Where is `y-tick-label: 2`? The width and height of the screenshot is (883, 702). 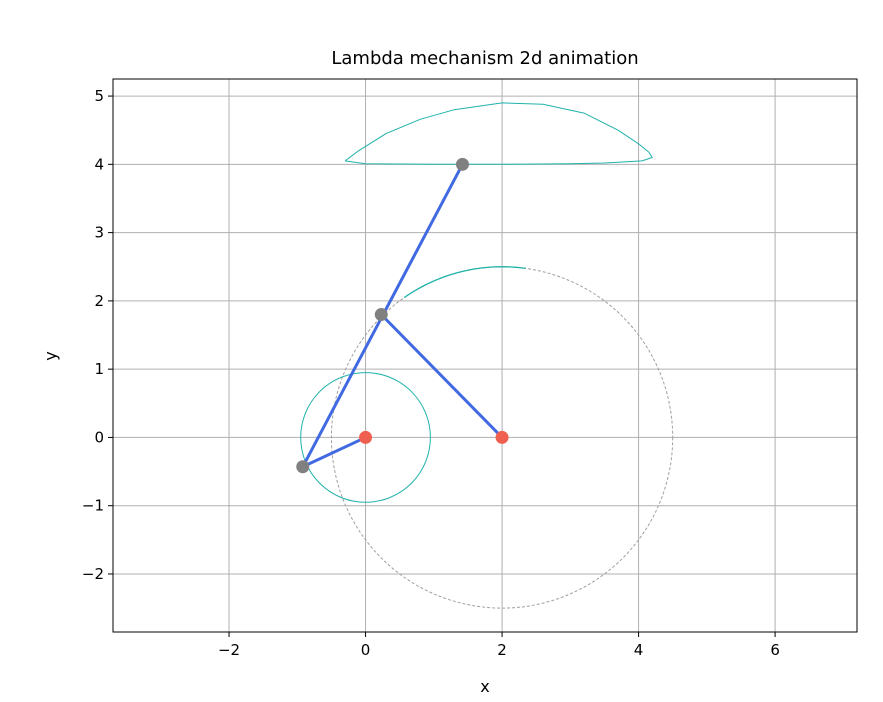
y-tick-label: 2 is located at coordinates (99, 301).